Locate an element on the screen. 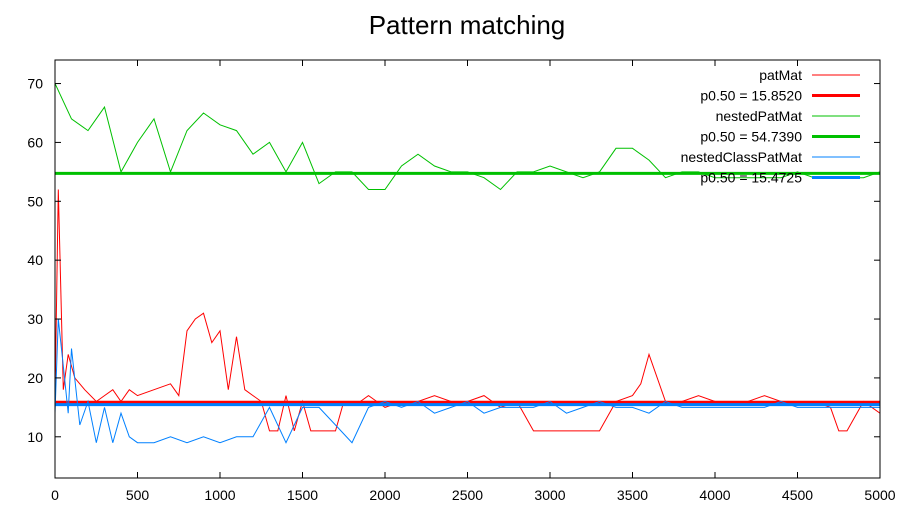 The image size is (910, 520). legend-label: p0.50 = 15.8520 is located at coordinates (751, 96).